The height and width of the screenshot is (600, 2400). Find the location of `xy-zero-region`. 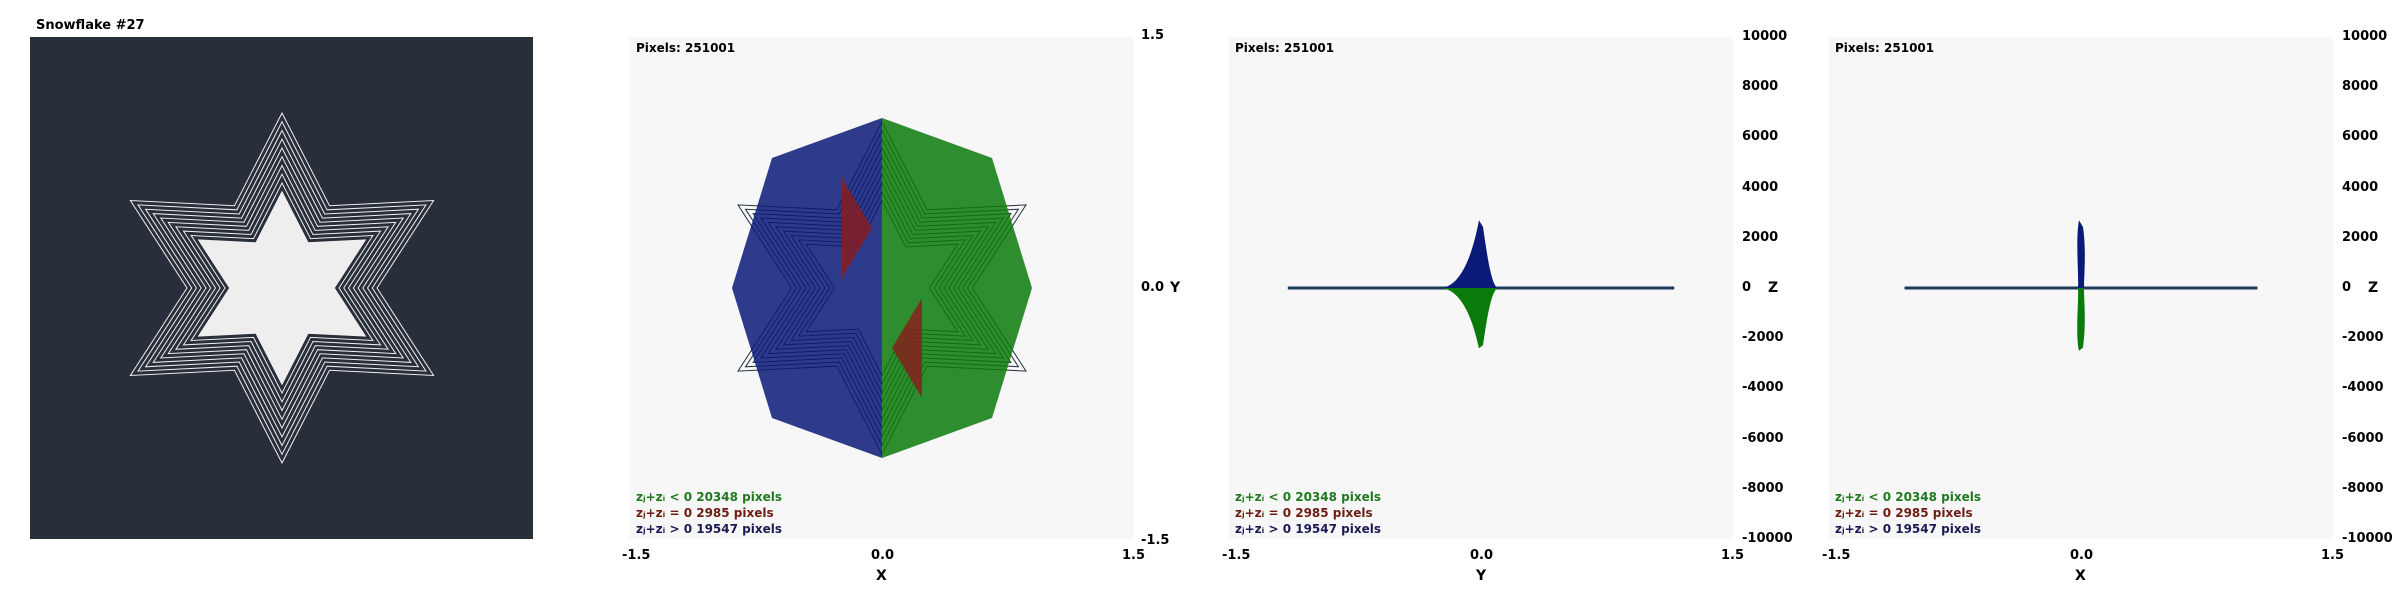

xy-zero-region is located at coordinates (882, 288).